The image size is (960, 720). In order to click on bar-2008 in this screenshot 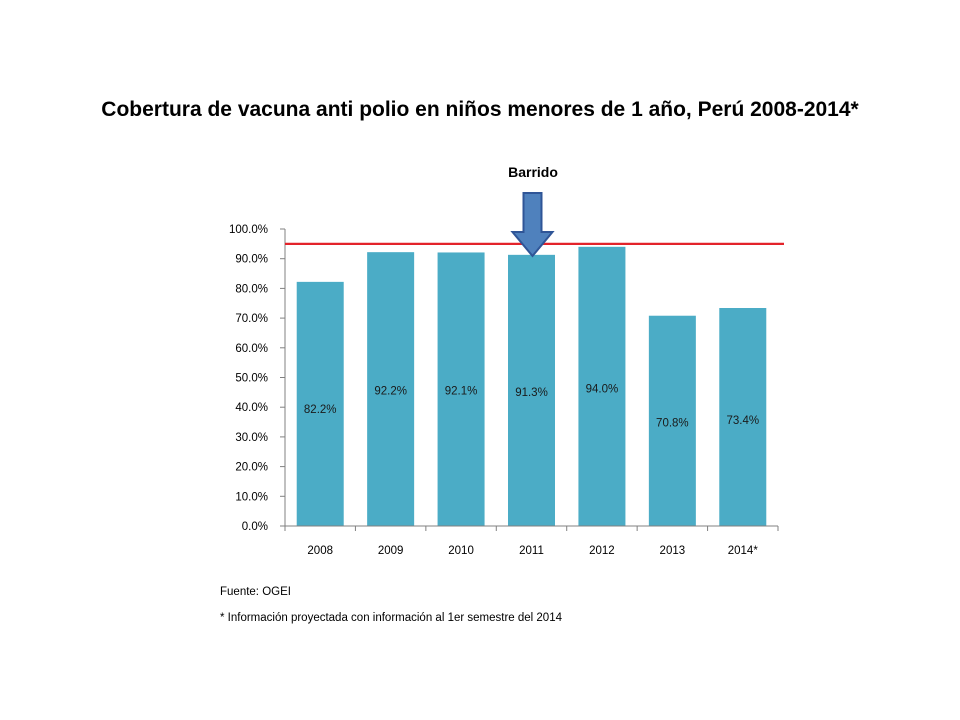, I will do `click(320, 403)`.